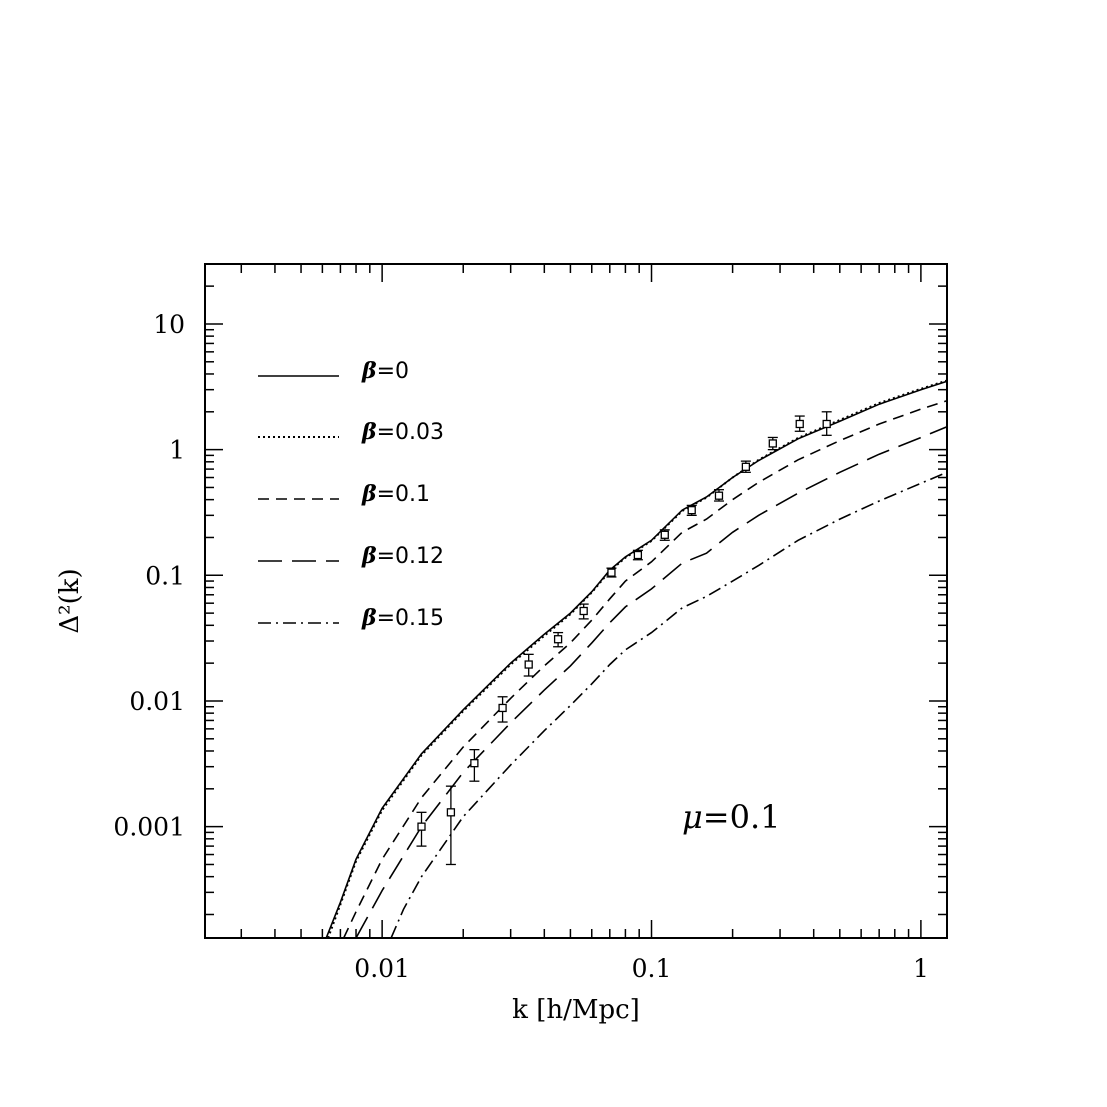 The height and width of the screenshot is (1107, 1107). I want to click on legend-value: =0.03, so click(410, 432).